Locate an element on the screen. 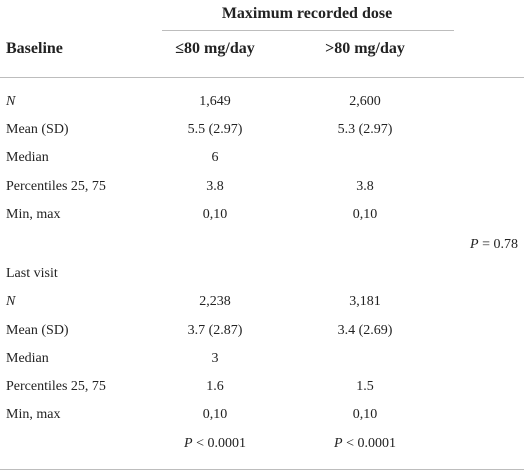  cell-high-dose: 1.5 is located at coordinates (365, 386).